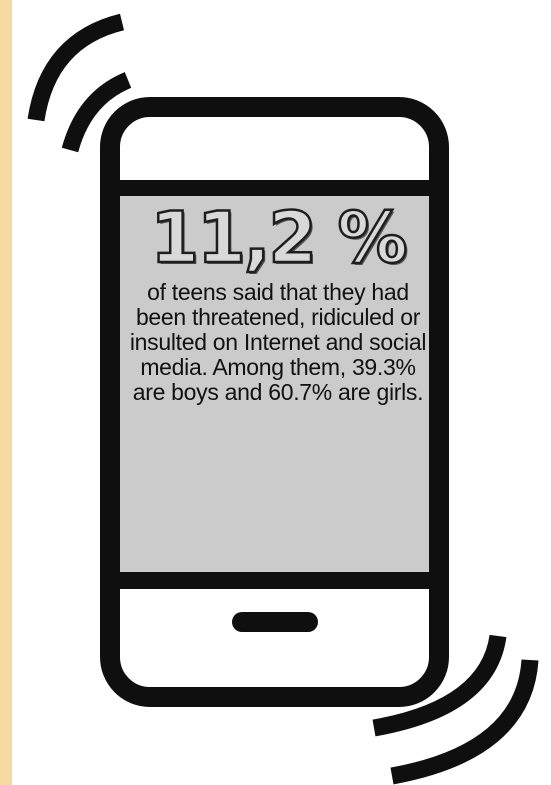  Describe the element at coordinates (275, 622) in the screenshot. I see `home-button` at that location.